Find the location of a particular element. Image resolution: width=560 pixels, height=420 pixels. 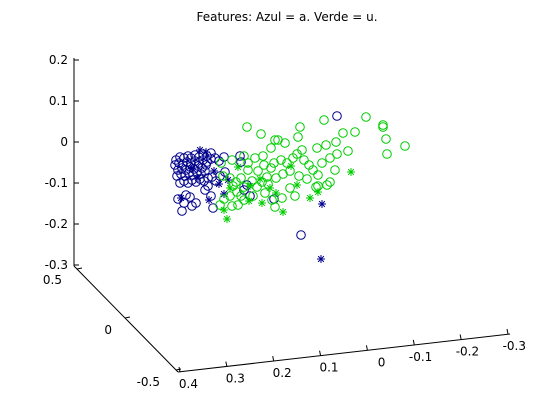

x-tick-label: -0.2 is located at coordinates (467, 351).